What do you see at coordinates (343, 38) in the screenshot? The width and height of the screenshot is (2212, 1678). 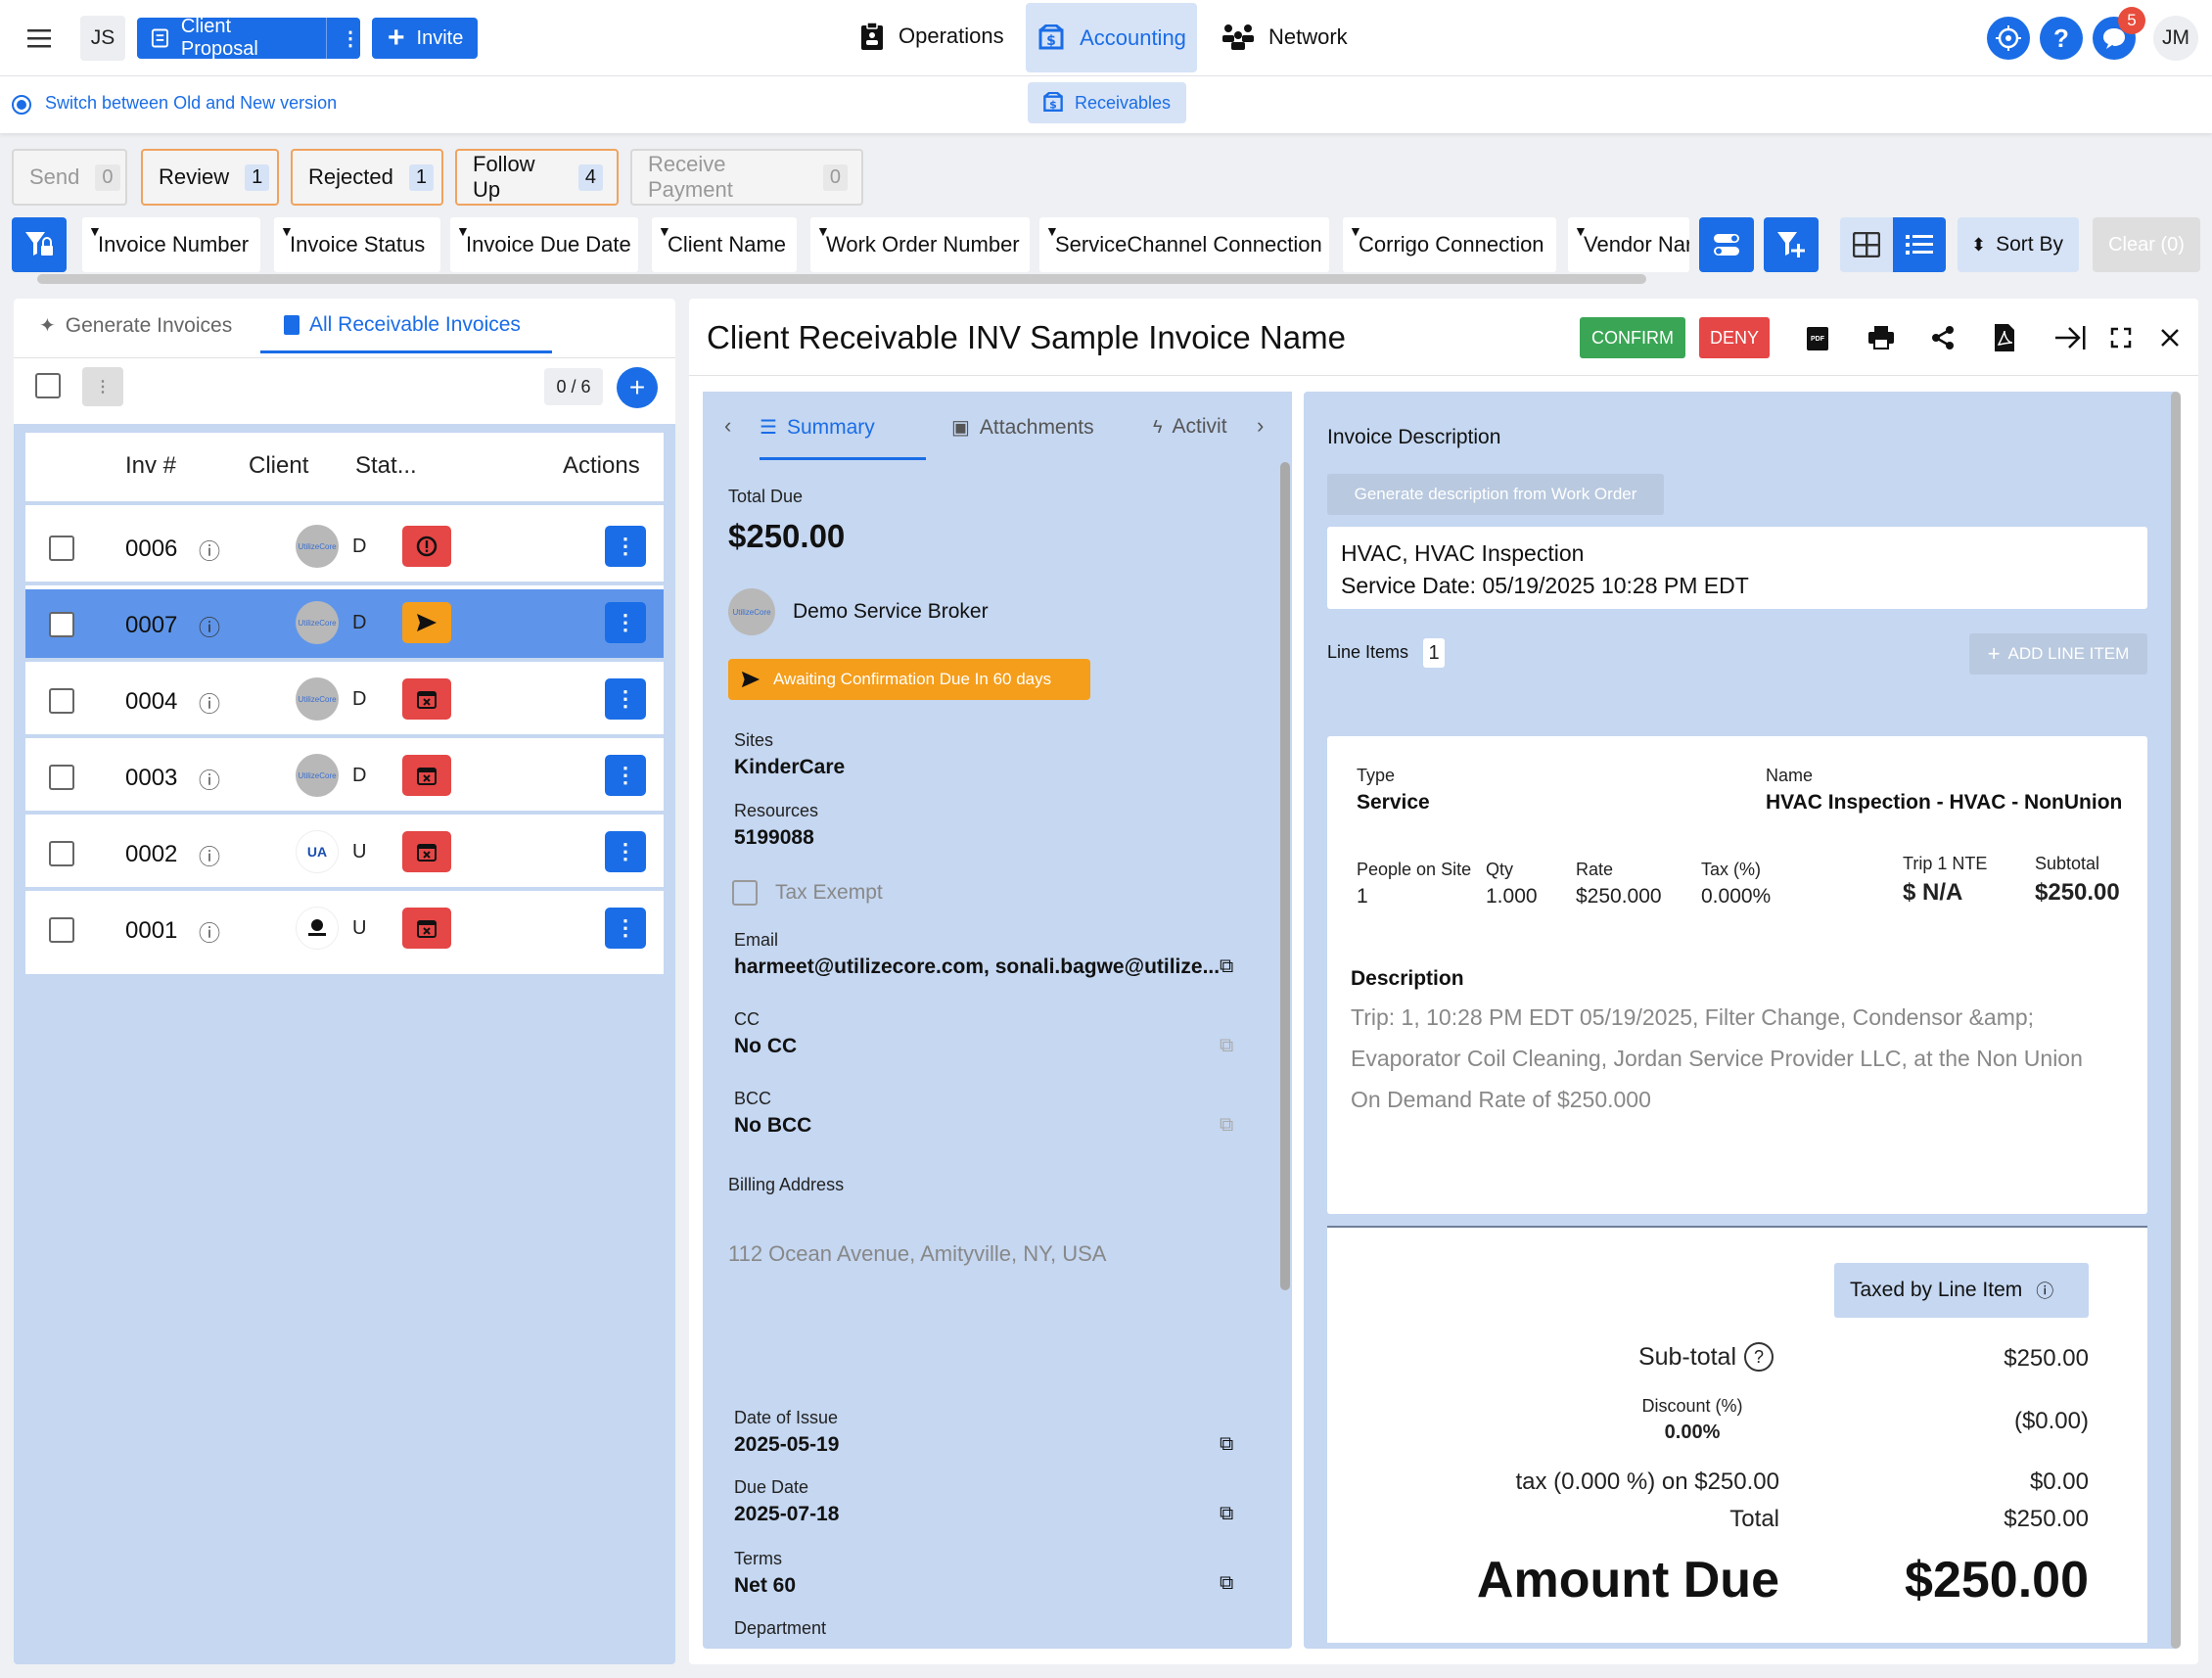 I see `kebab-icon: ⋮` at bounding box center [343, 38].